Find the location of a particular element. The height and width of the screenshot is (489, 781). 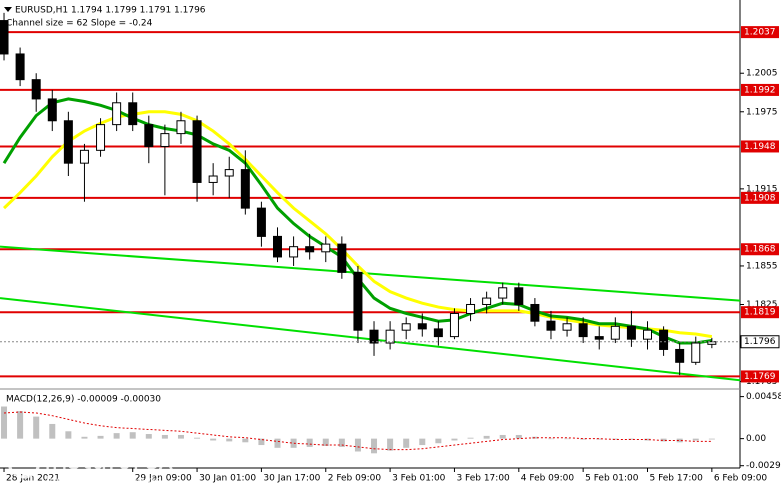

y-tick-label: 1.1915 is located at coordinates (762, 189).